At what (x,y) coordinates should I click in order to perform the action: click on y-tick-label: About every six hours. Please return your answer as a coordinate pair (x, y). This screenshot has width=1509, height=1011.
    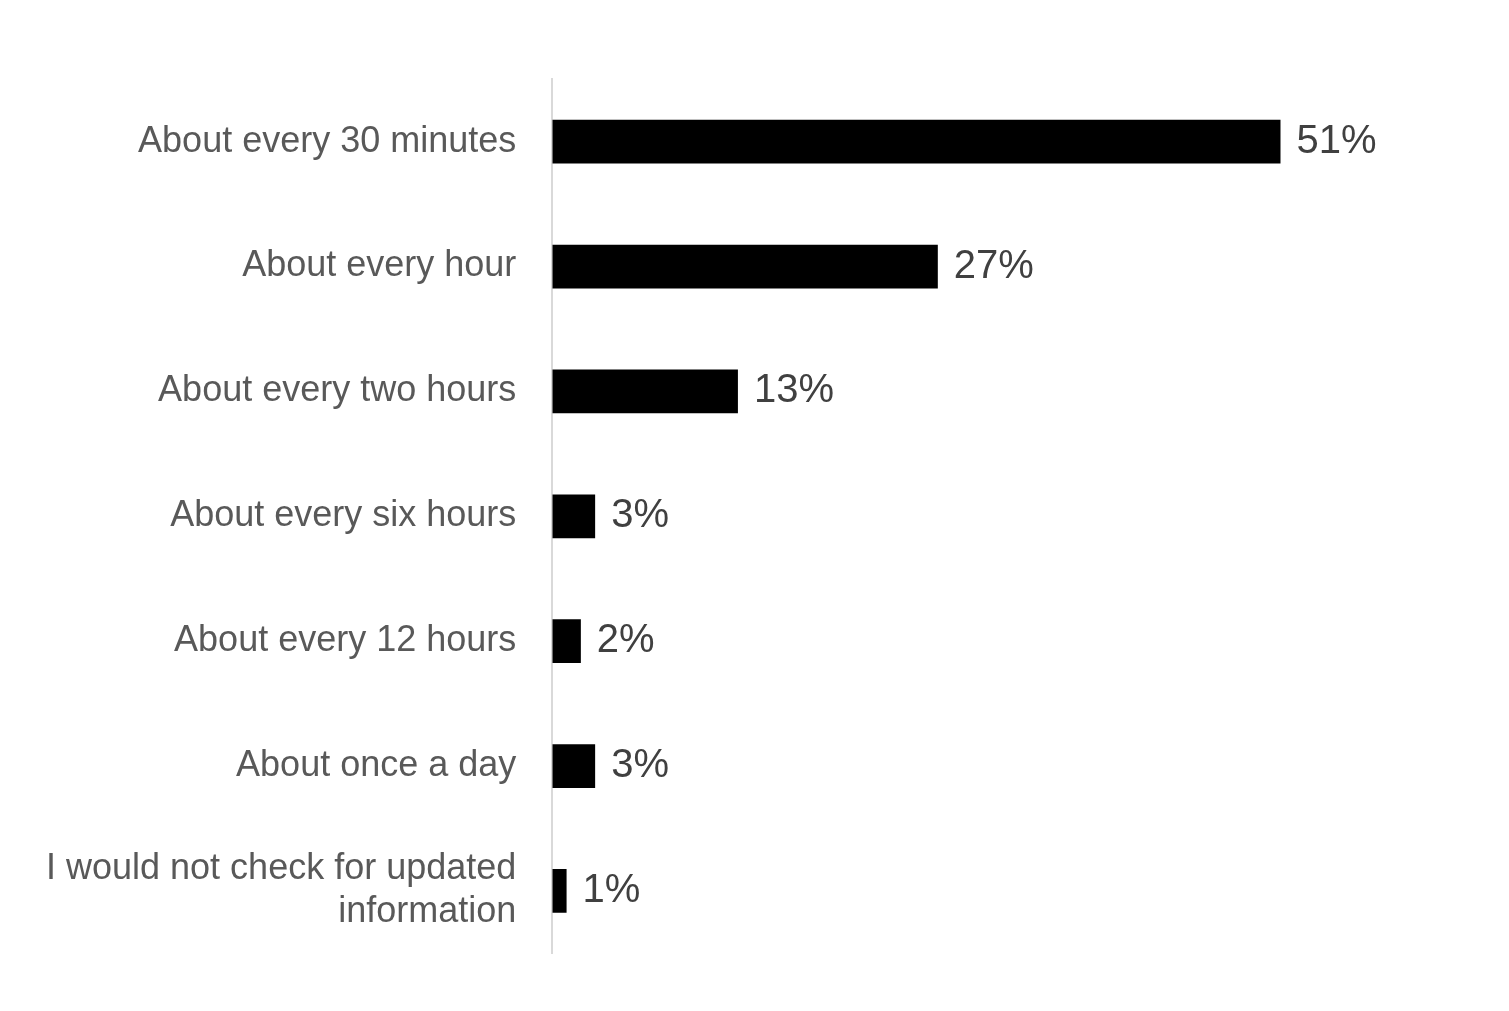
    Looking at the image, I should click on (343, 514).